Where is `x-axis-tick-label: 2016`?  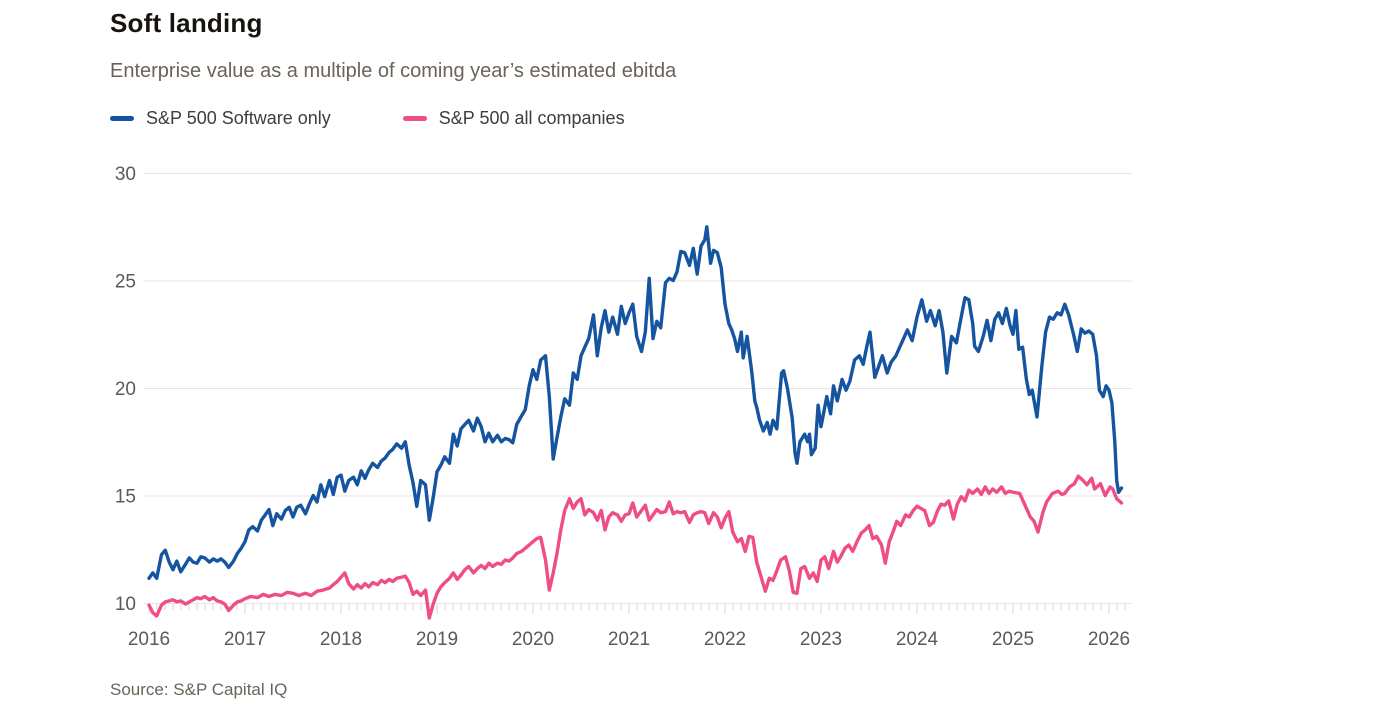 x-axis-tick-label: 2016 is located at coordinates (149, 639).